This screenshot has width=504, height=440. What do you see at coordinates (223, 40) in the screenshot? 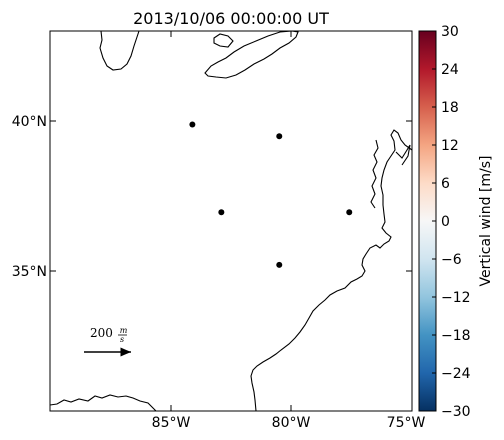
I see `lake-erie-island` at bounding box center [223, 40].